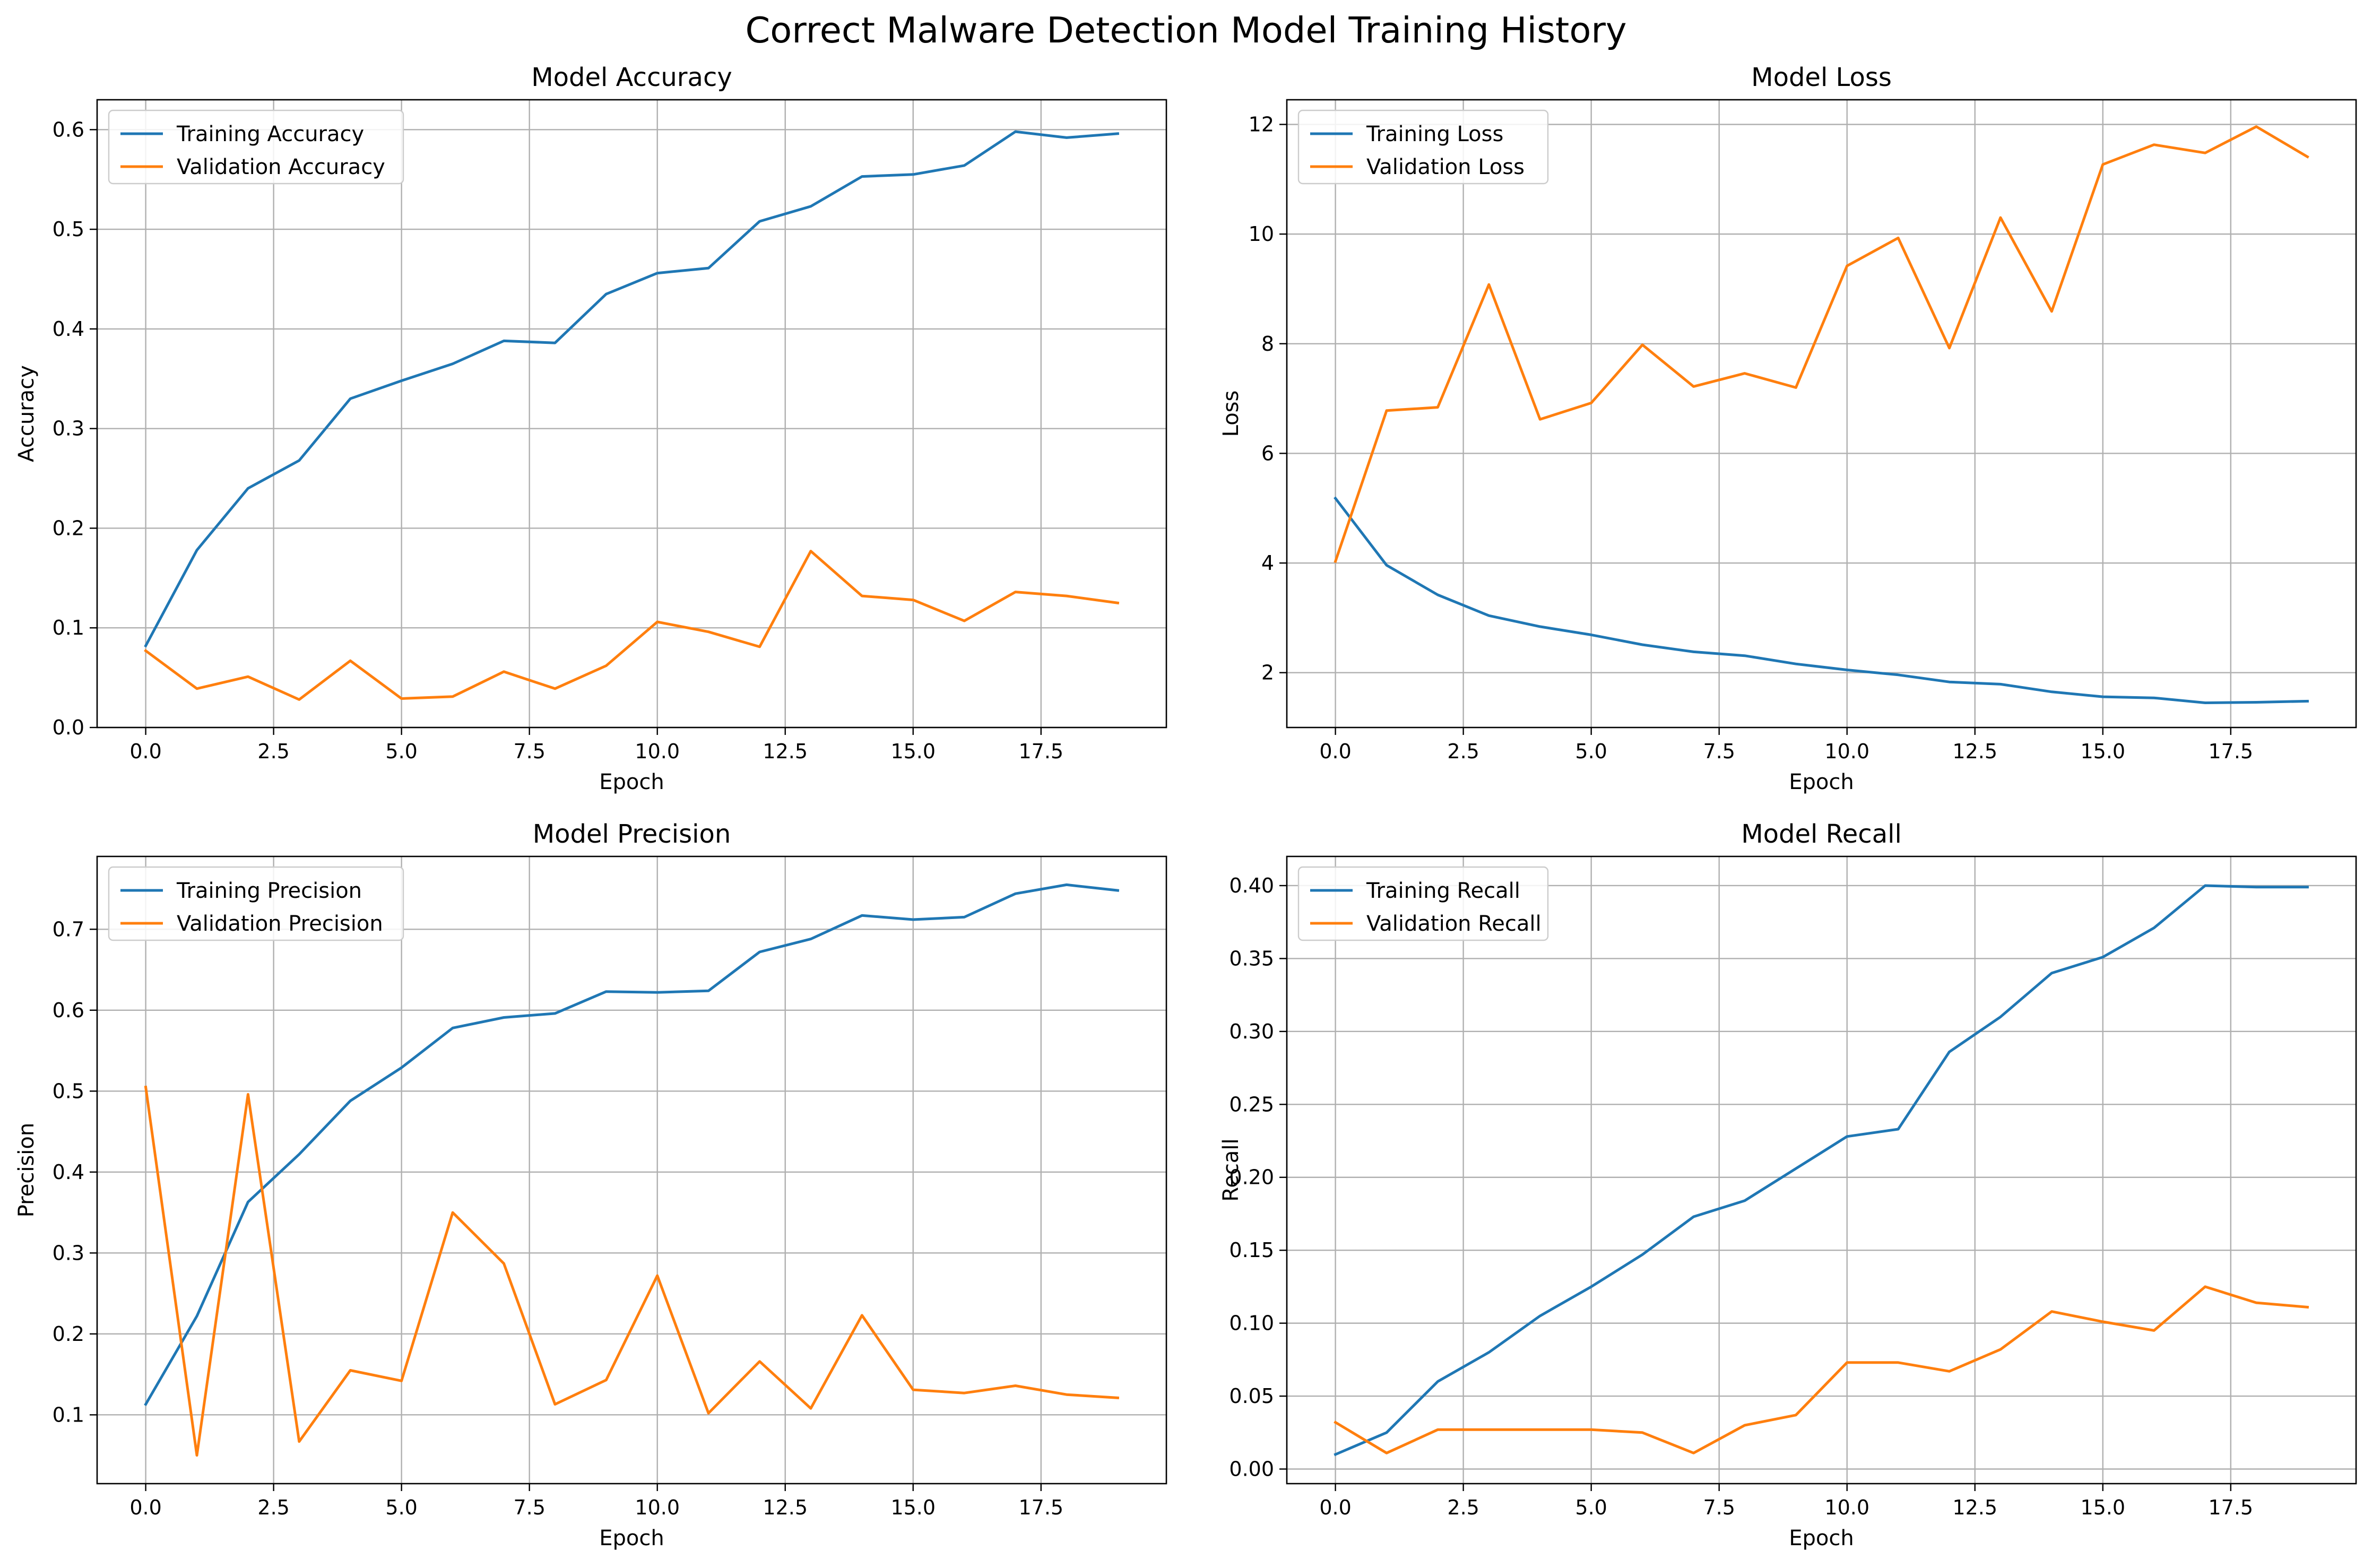  Describe the element at coordinates (1435, 134) in the screenshot. I see `legend-label-training: Training Loss` at that location.